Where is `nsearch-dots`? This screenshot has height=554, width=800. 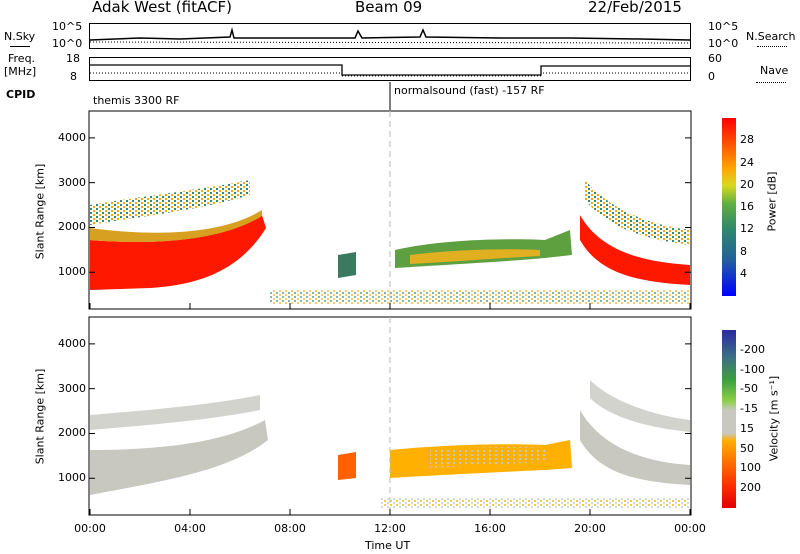 nsearch-dots is located at coordinates (772, 46).